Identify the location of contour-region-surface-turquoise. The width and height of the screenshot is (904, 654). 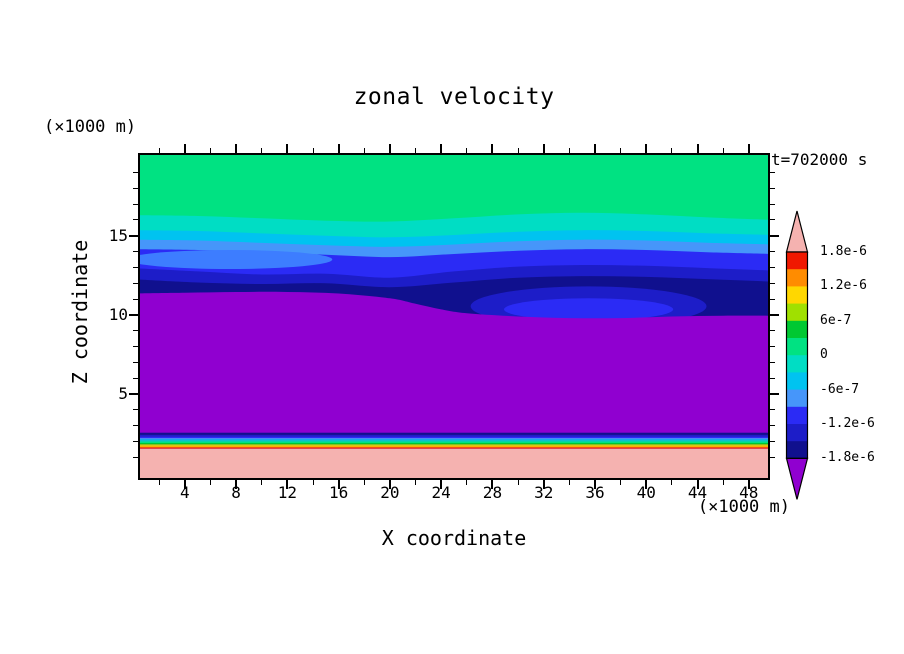
(454, 441).